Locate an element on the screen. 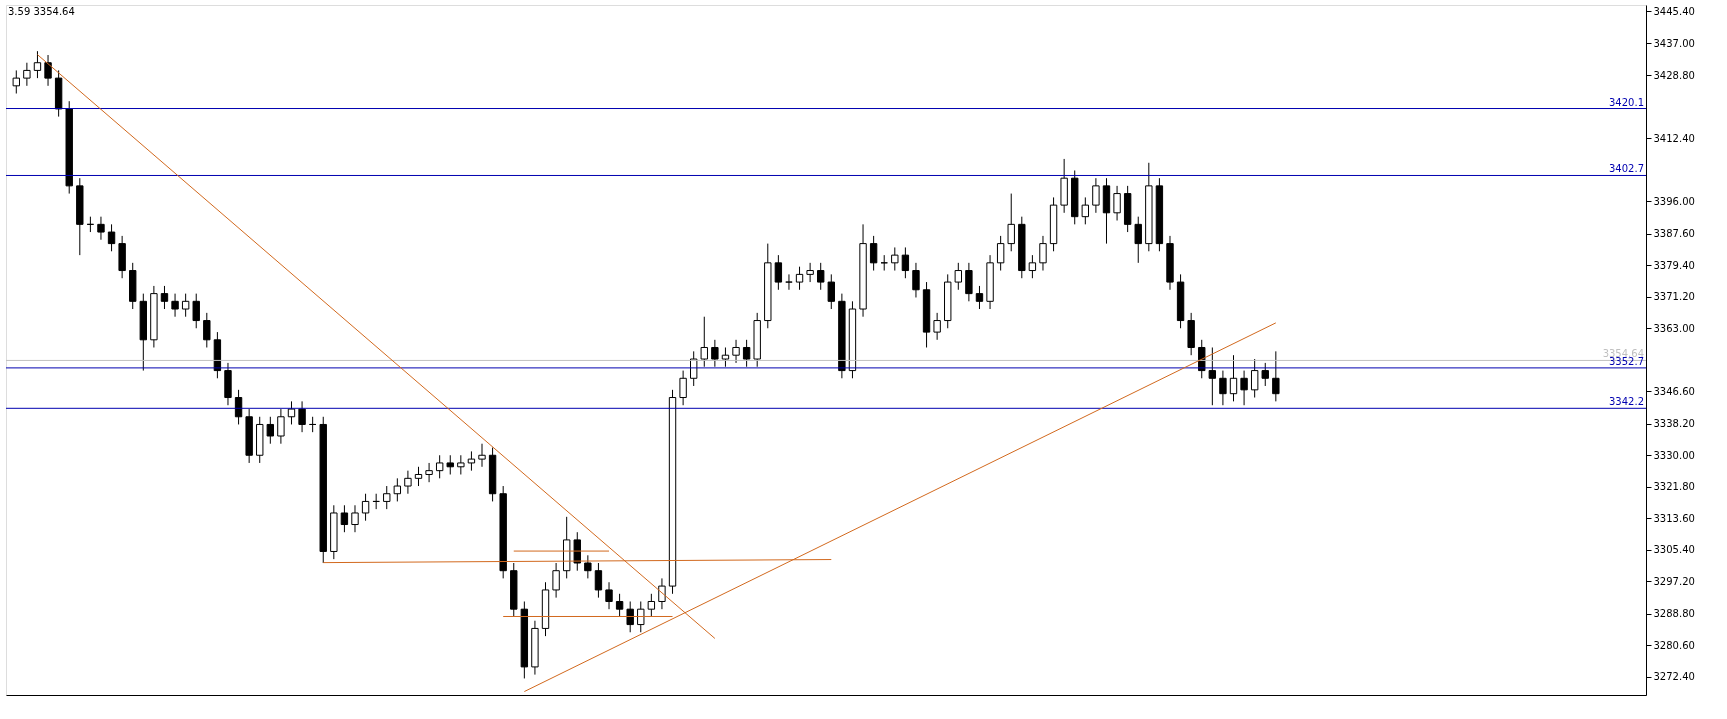 This screenshot has width=1727, height=719. y-tick-label: 3313.60 is located at coordinates (1674, 518).